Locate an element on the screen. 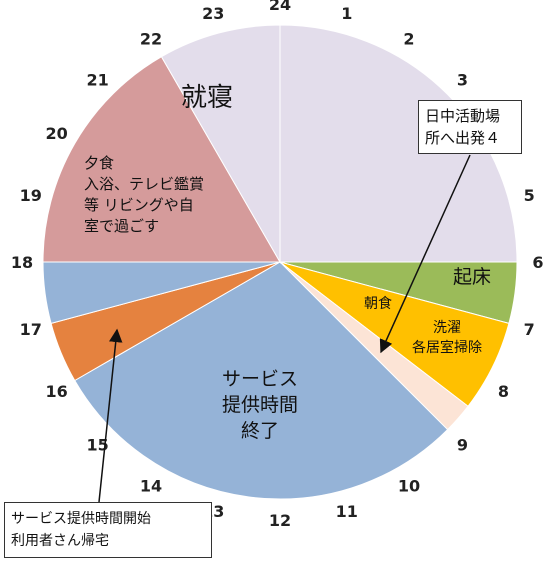 The width and height of the screenshot is (550, 565). hour-label-17: 17 is located at coordinates (31, 329).